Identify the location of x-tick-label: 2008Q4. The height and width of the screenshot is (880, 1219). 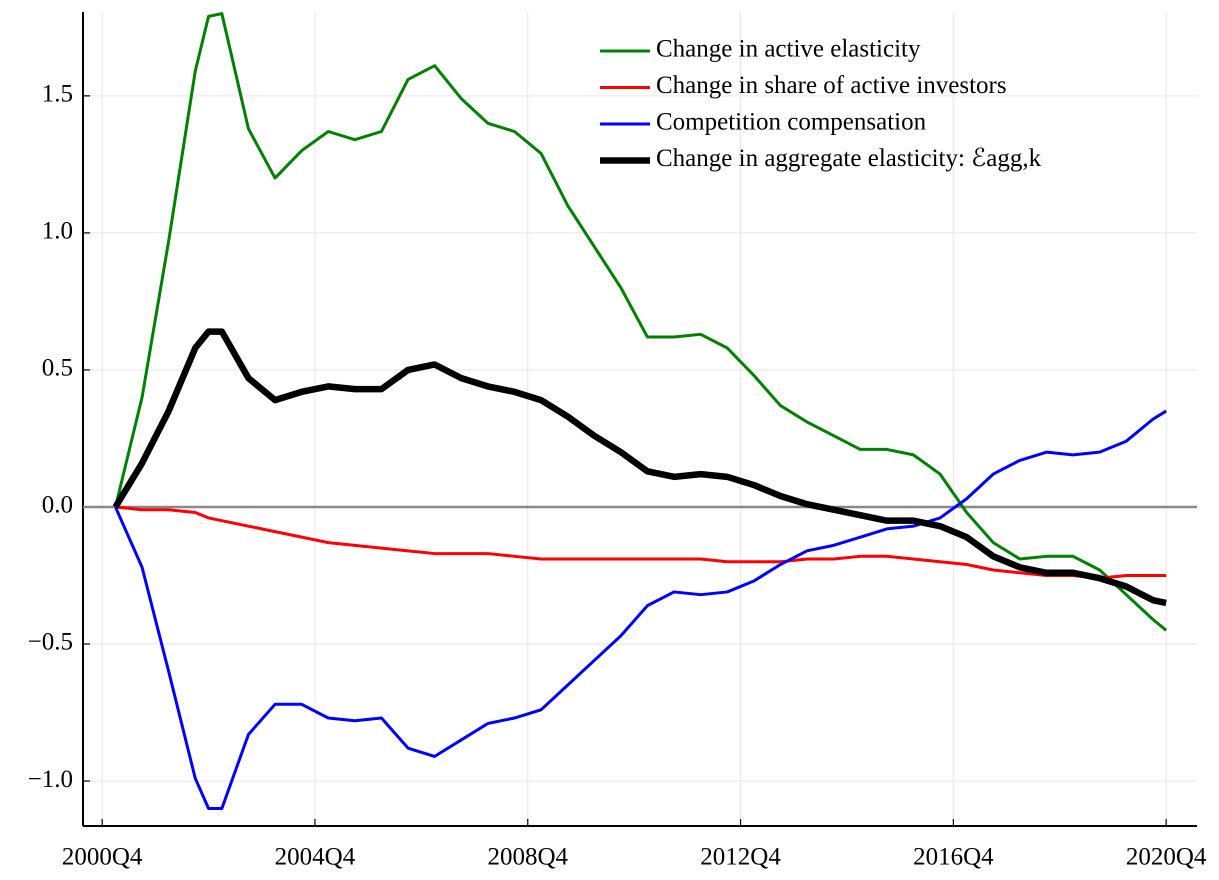
(527, 857).